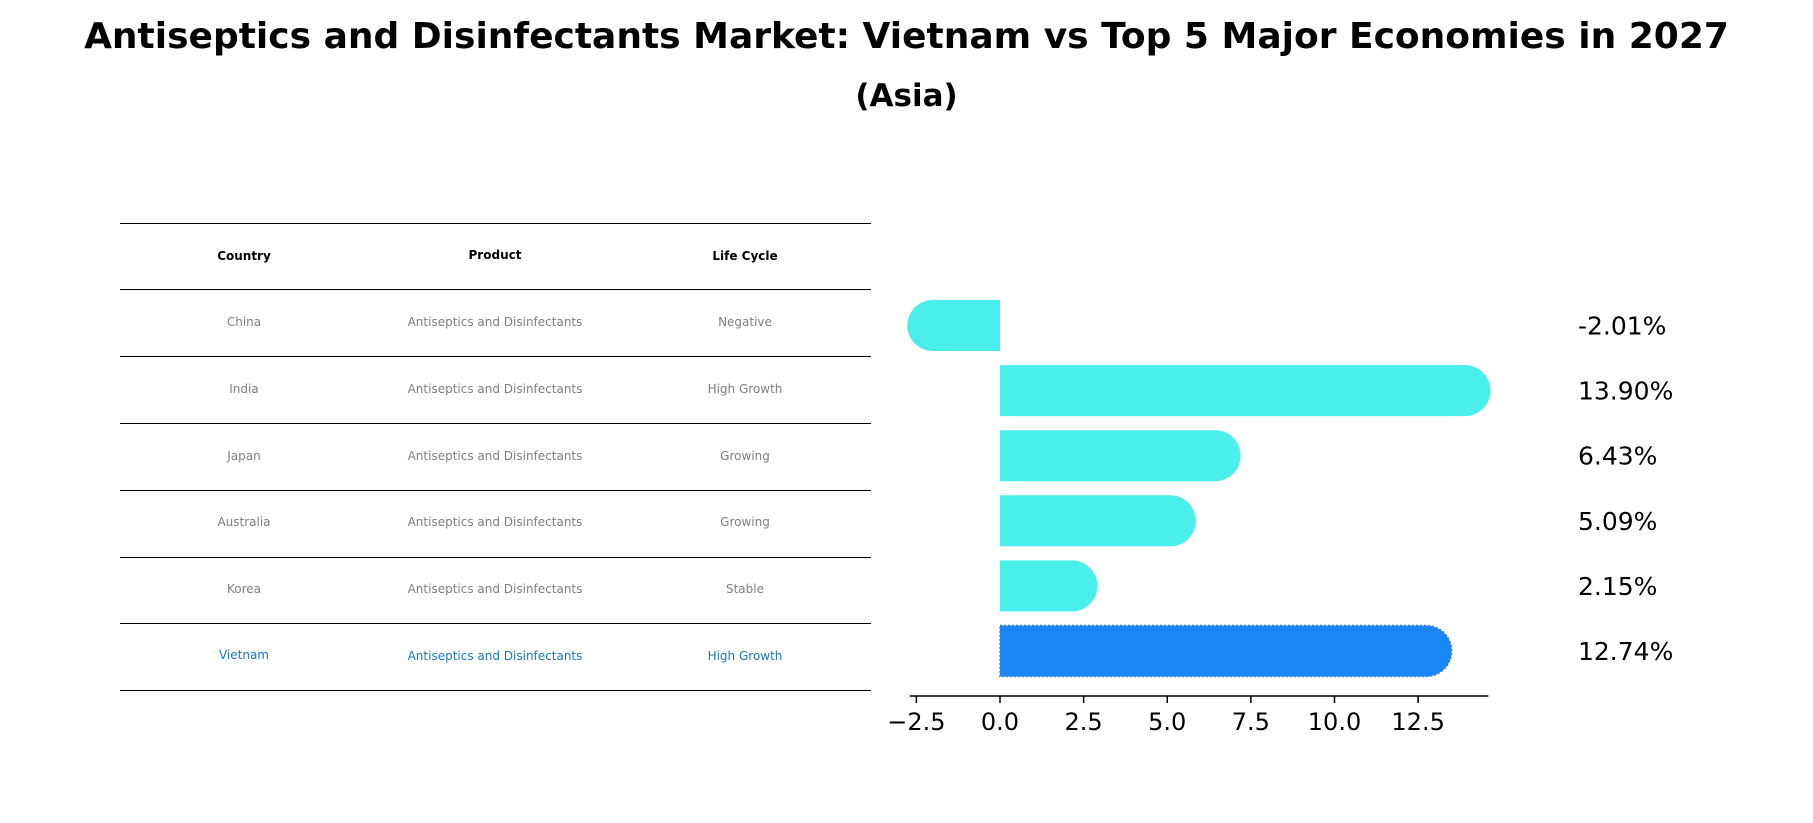  What do you see at coordinates (1084, 722) in the screenshot?
I see `x-tick-label: 2.5` at bounding box center [1084, 722].